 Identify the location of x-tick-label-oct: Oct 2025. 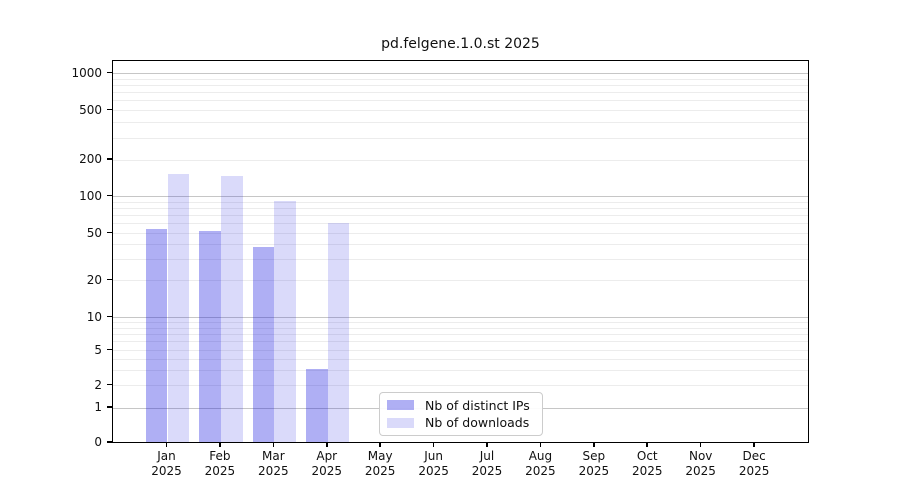
(647, 463).